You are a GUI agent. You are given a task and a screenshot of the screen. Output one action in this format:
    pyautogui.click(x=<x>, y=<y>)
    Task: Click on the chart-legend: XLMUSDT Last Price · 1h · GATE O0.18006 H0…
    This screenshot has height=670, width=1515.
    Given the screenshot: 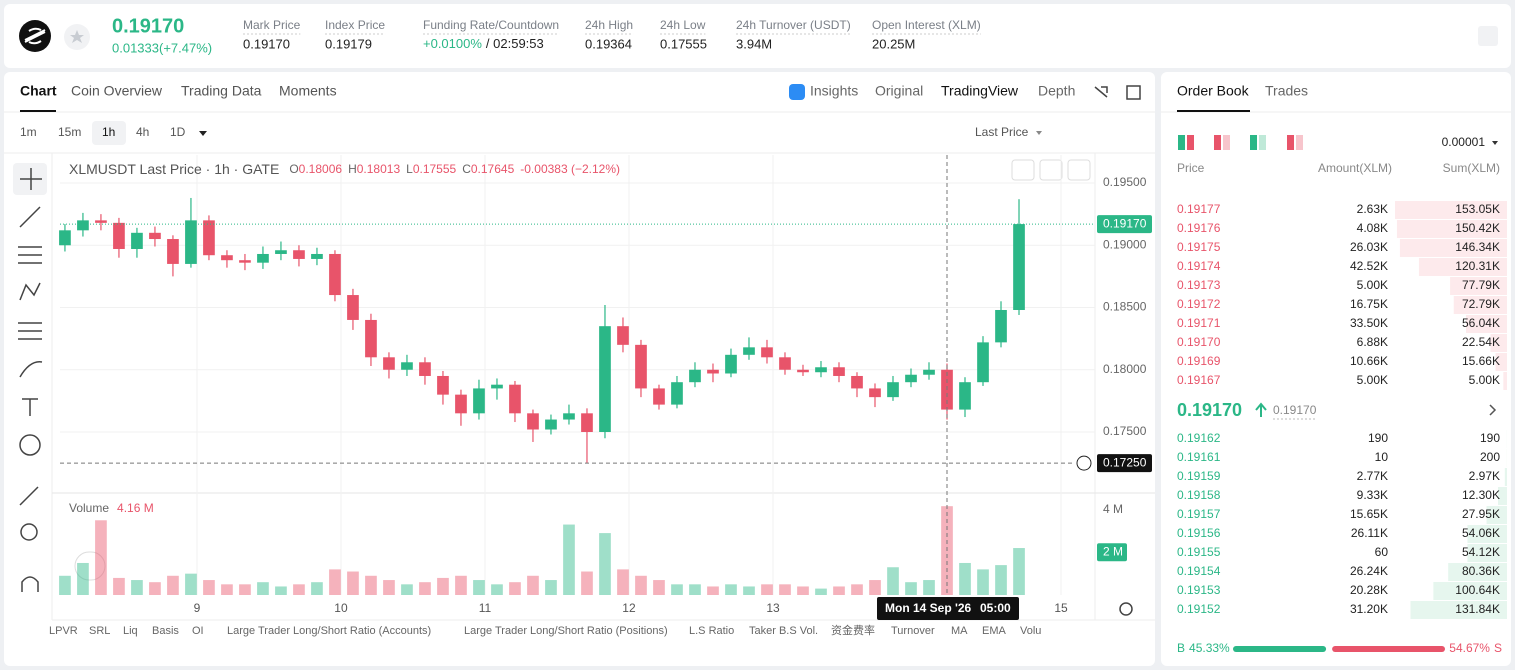 What is the action you would take?
    pyautogui.click(x=344, y=169)
    